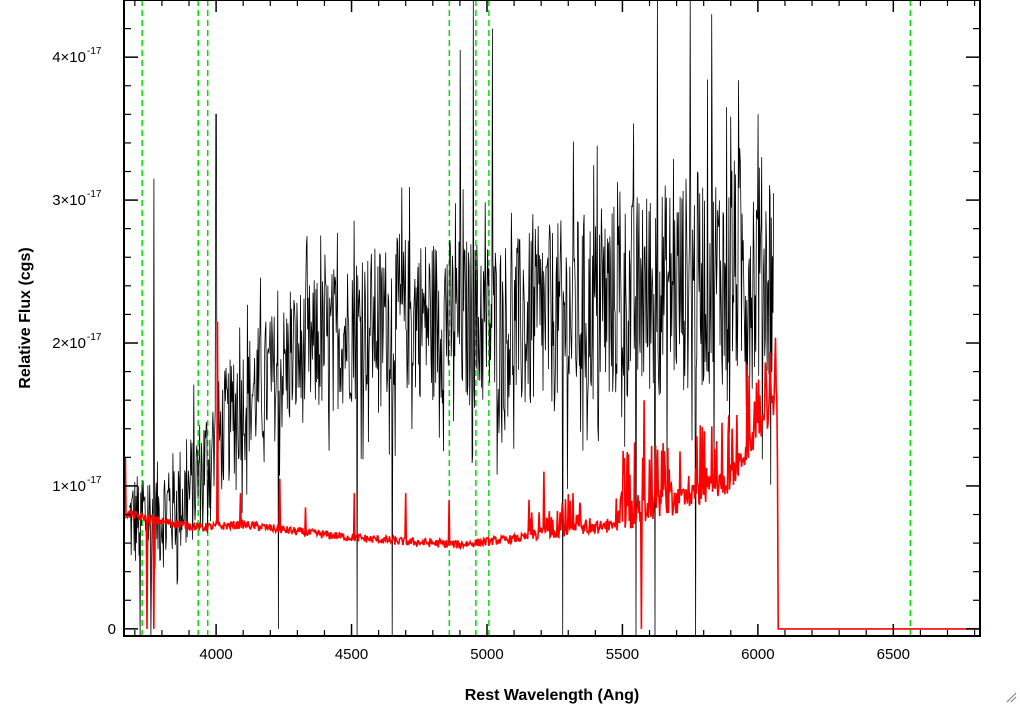 The image size is (1020, 706). Describe the element at coordinates (25, 317) in the screenshot. I see `y-axis-title: Relative Flux (cgs)` at that location.